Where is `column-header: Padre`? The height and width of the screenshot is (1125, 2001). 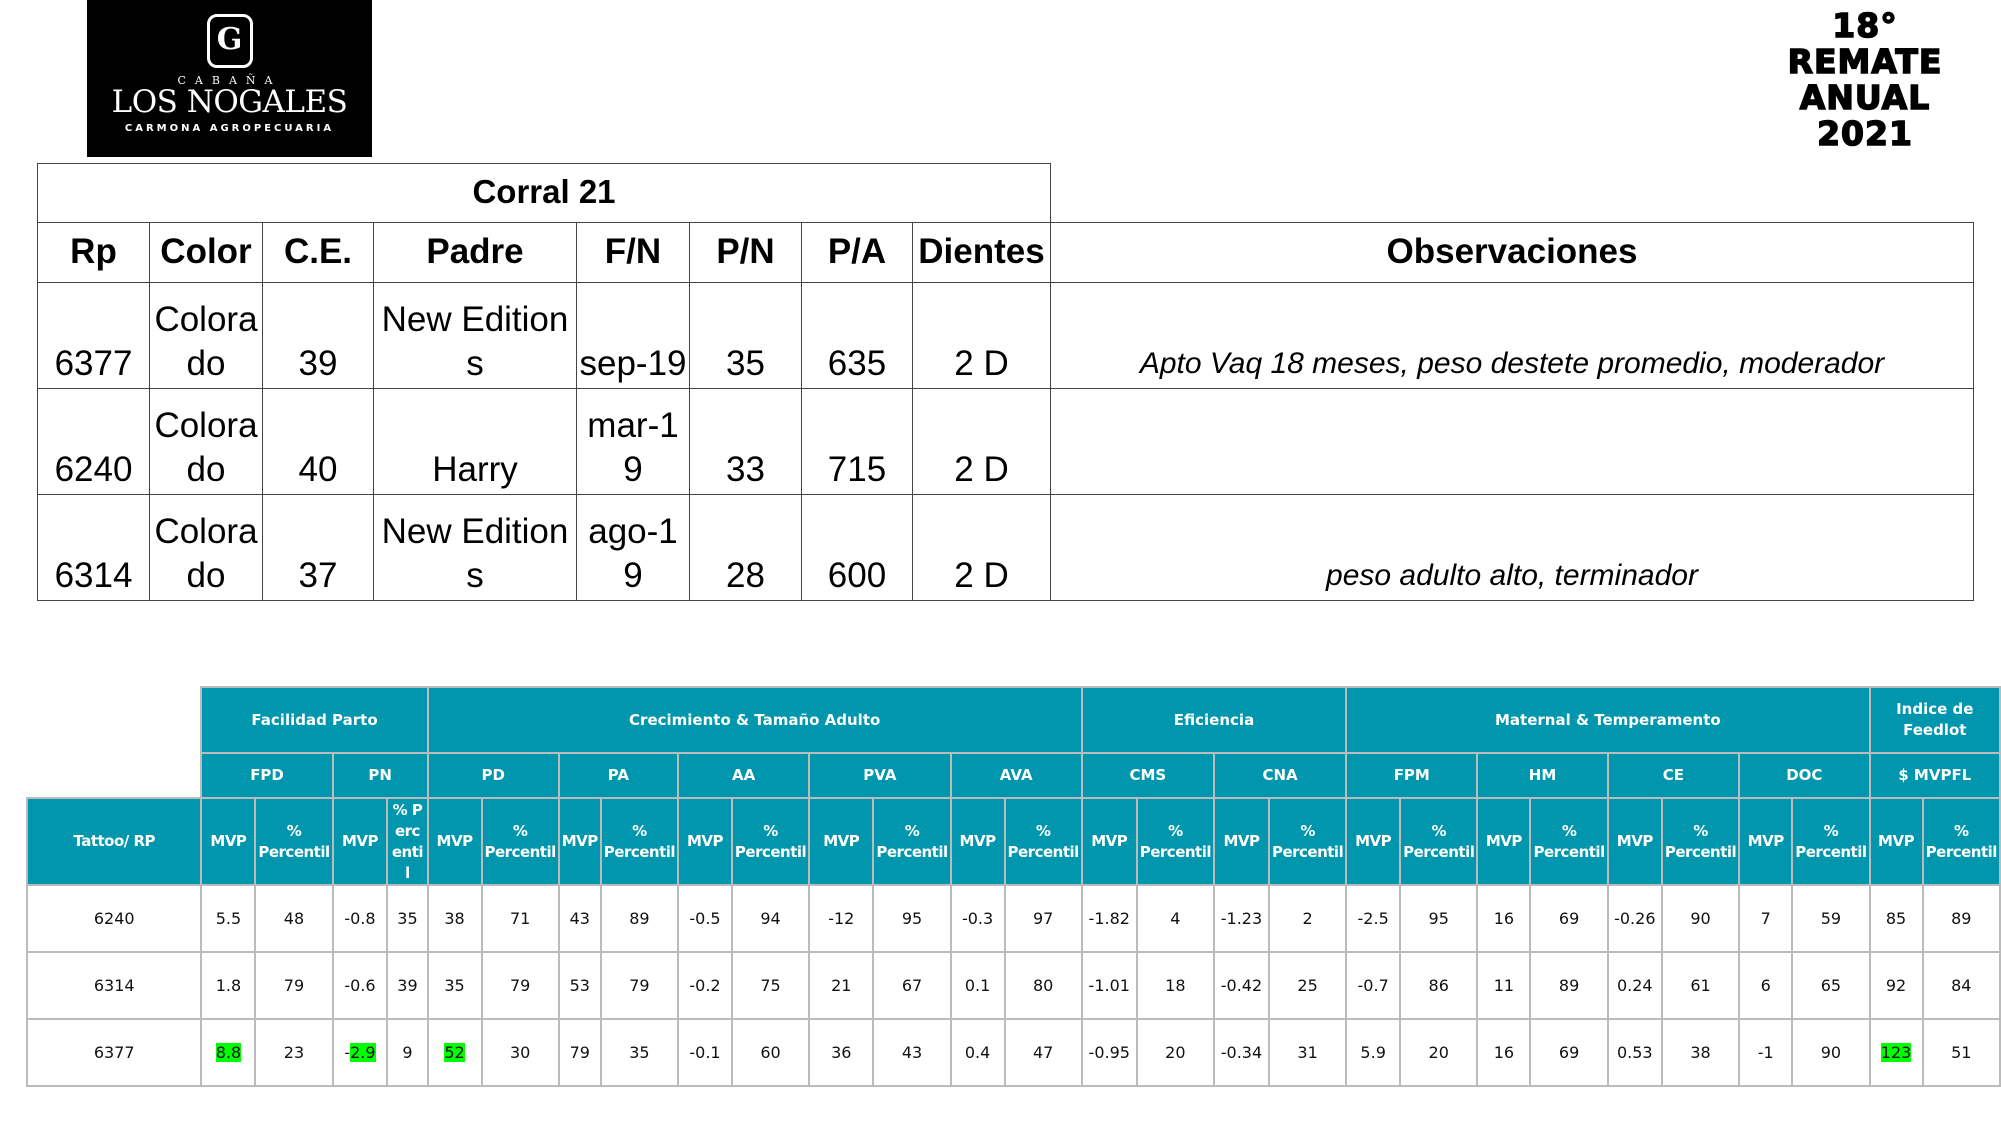
column-header: Padre is located at coordinates (475, 252).